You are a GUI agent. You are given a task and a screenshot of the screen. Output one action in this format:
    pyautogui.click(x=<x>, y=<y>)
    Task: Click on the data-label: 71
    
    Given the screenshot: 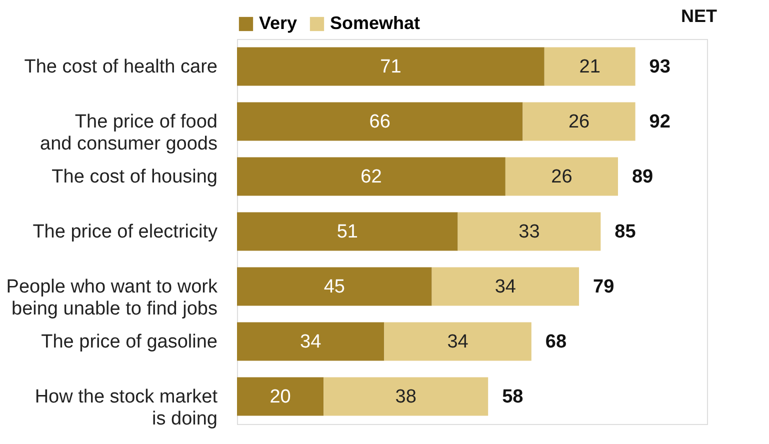 What is the action you would take?
    pyautogui.click(x=391, y=67)
    